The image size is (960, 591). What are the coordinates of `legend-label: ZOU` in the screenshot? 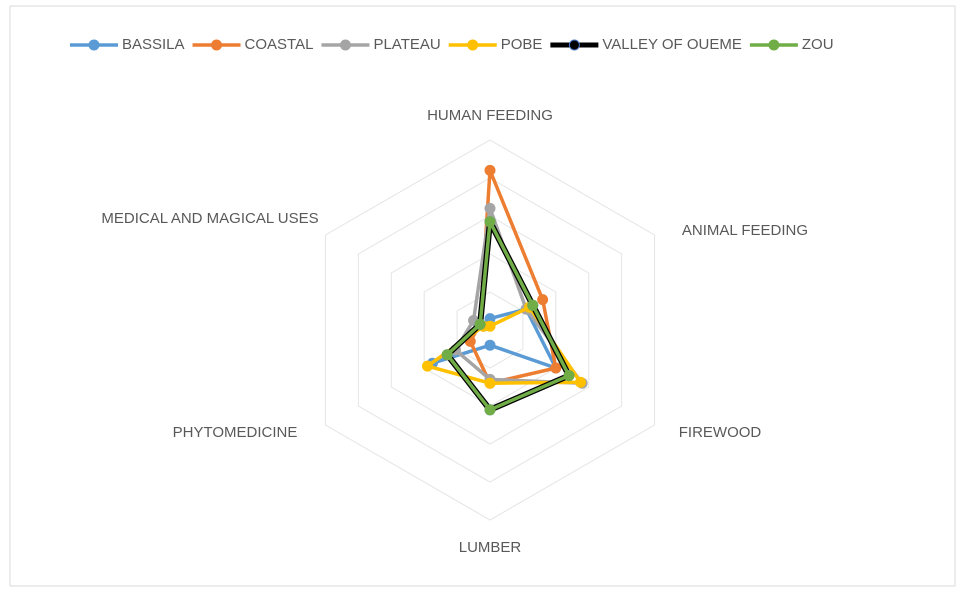 It's located at (818, 44).